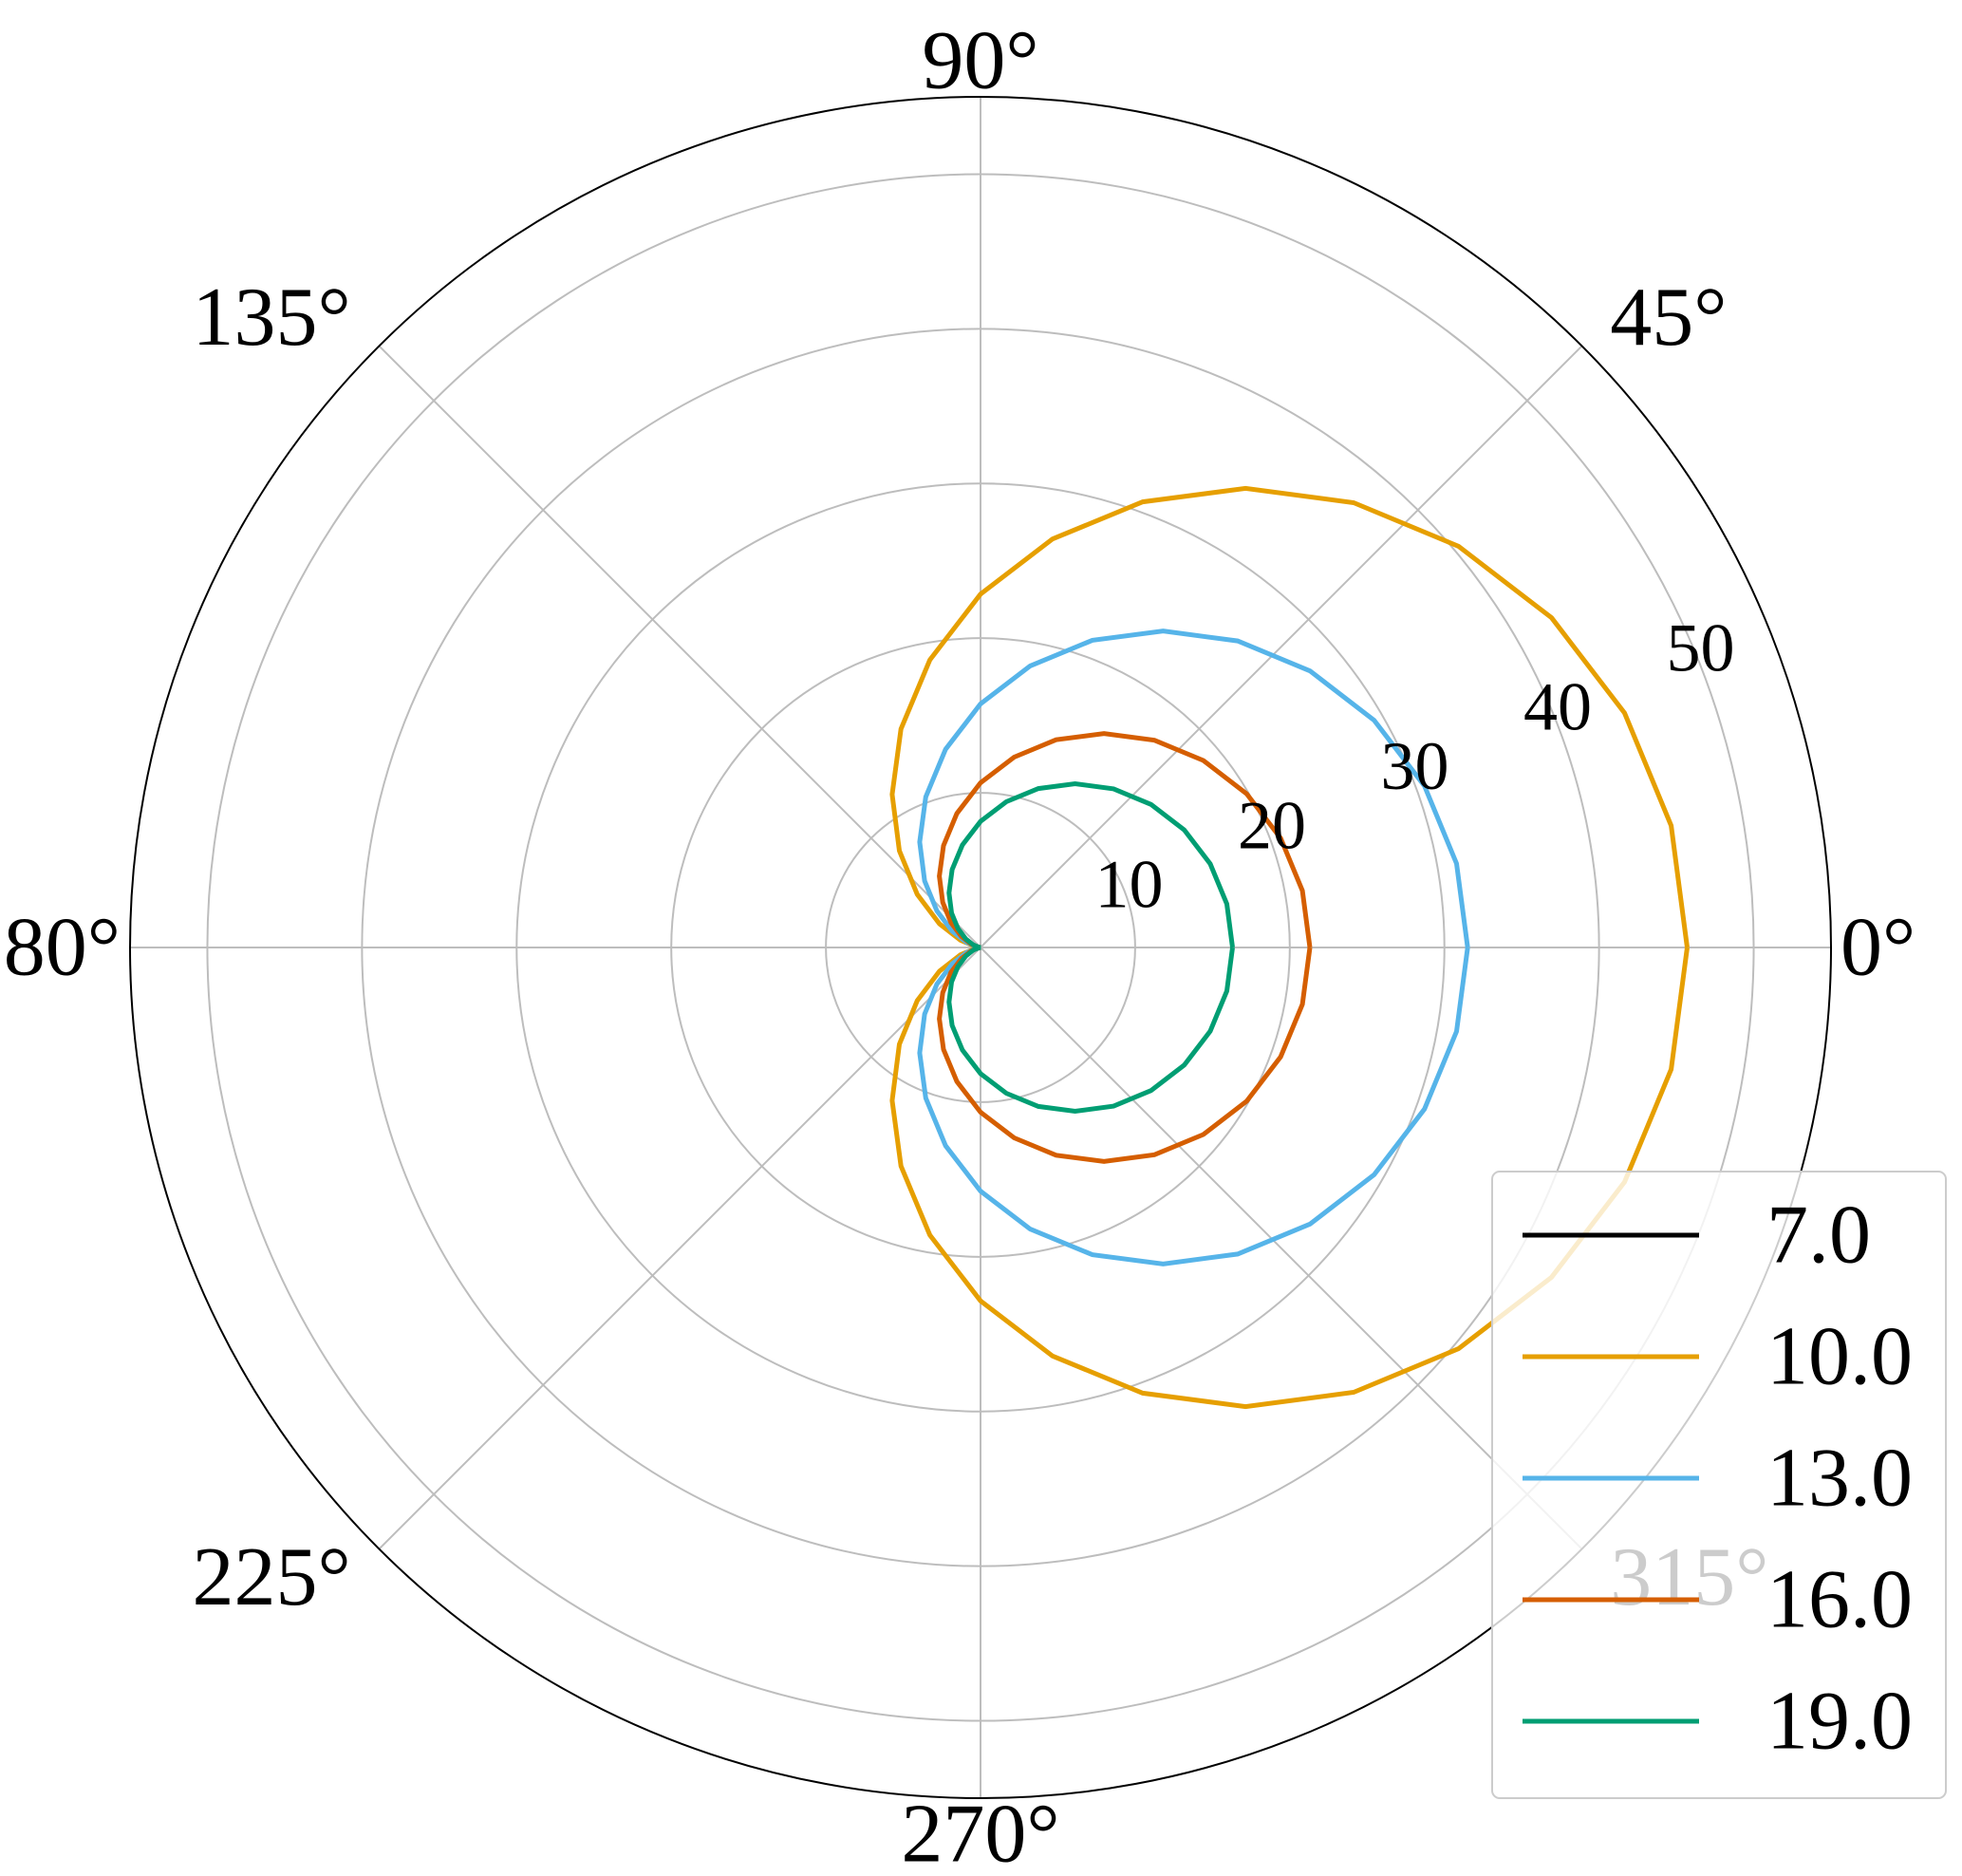 This screenshot has height=1876, width=1962. What do you see at coordinates (271, 1577) in the screenshot?
I see `theta-tick-label-225: 225°` at bounding box center [271, 1577].